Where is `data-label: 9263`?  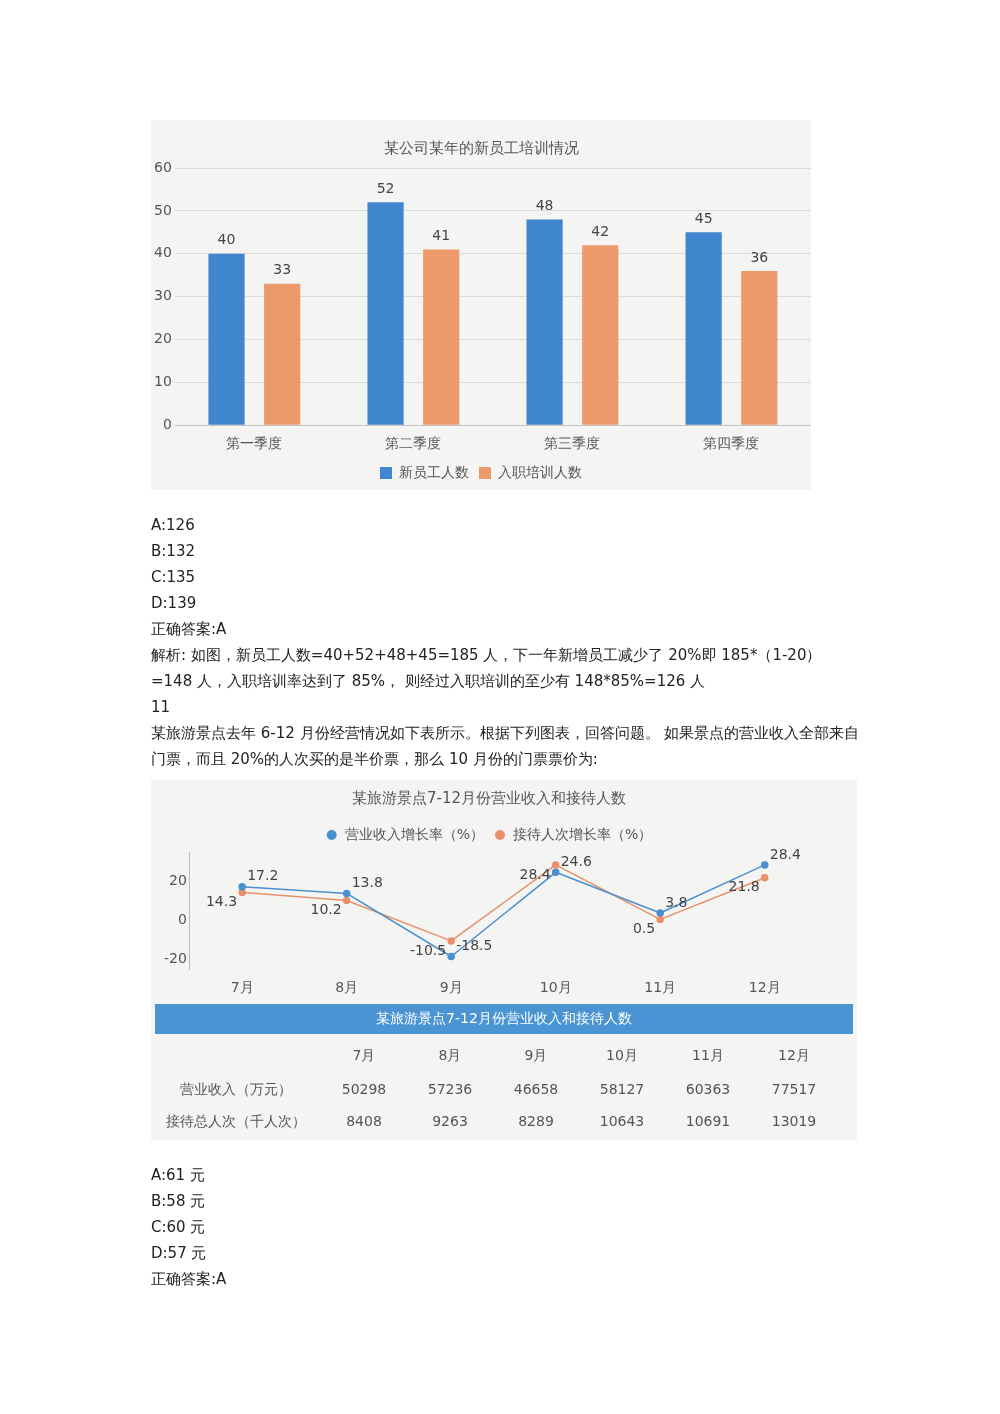
data-label: 9263 is located at coordinates (450, 1120).